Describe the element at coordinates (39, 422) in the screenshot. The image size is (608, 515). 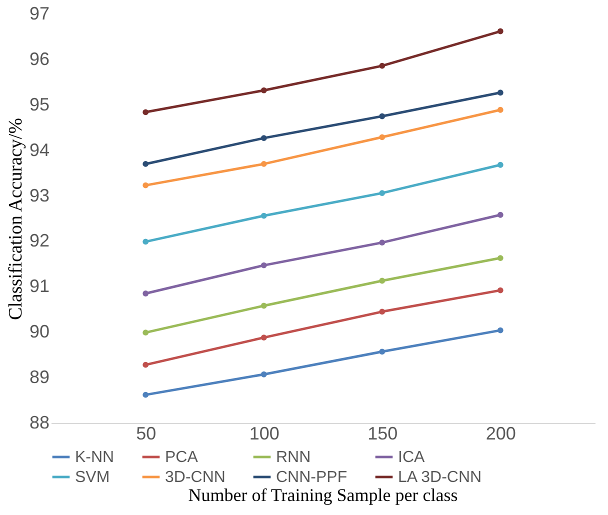
I see `y-tick-label: 88` at that location.